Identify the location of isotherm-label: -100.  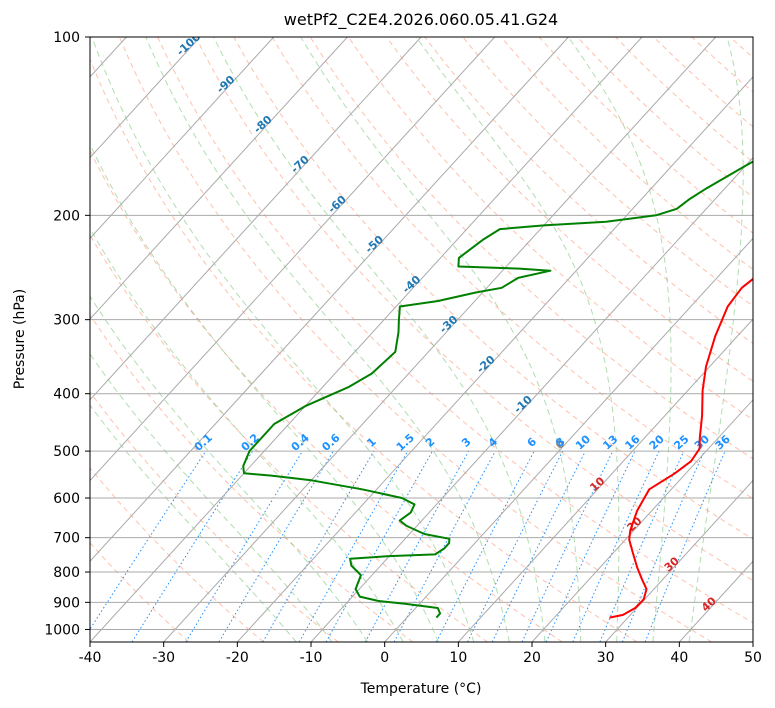
(188, 44).